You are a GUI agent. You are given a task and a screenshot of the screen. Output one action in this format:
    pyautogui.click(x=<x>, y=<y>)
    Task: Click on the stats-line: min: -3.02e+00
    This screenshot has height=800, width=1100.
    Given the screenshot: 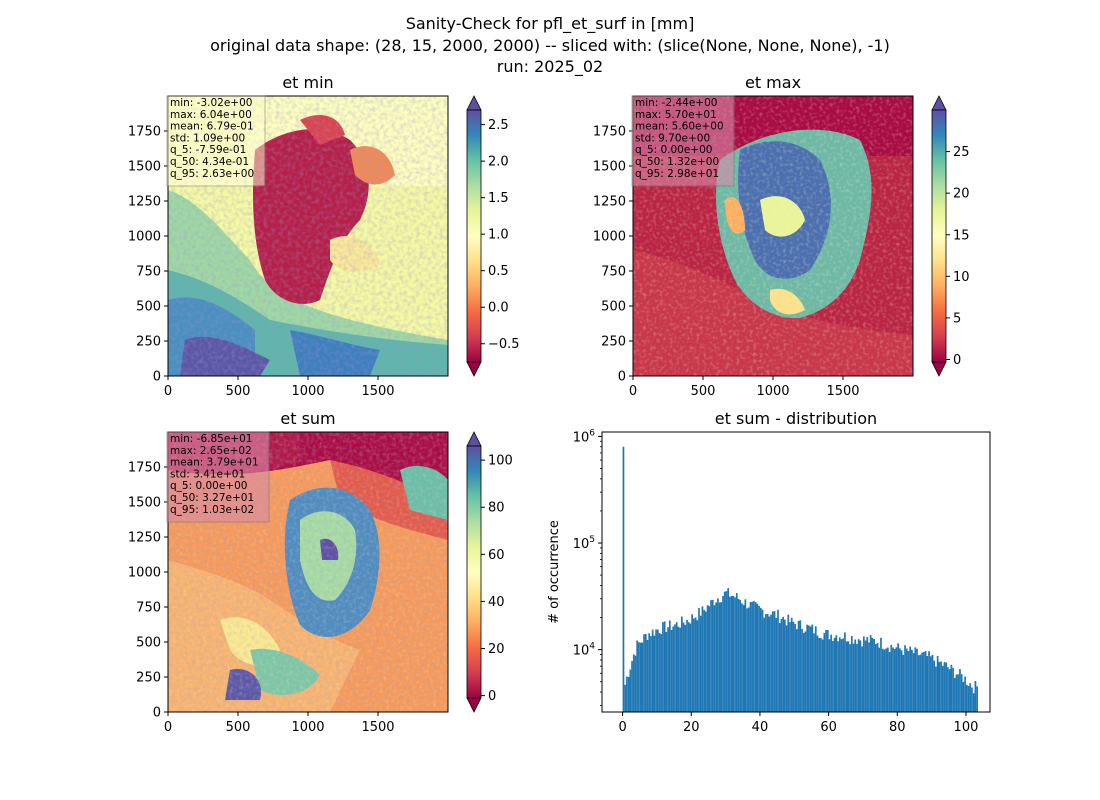 What is the action you would take?
    pyautogui.click(x=211, y=103)
    